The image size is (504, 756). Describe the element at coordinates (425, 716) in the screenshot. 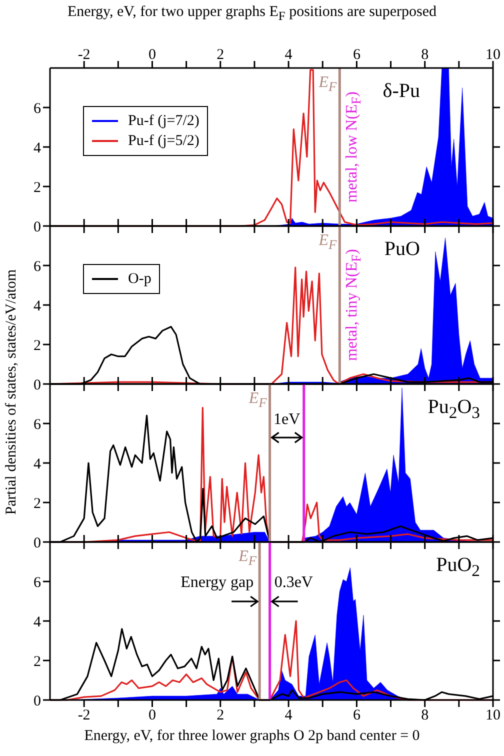

I see `x-tick-label: 8` at that location.